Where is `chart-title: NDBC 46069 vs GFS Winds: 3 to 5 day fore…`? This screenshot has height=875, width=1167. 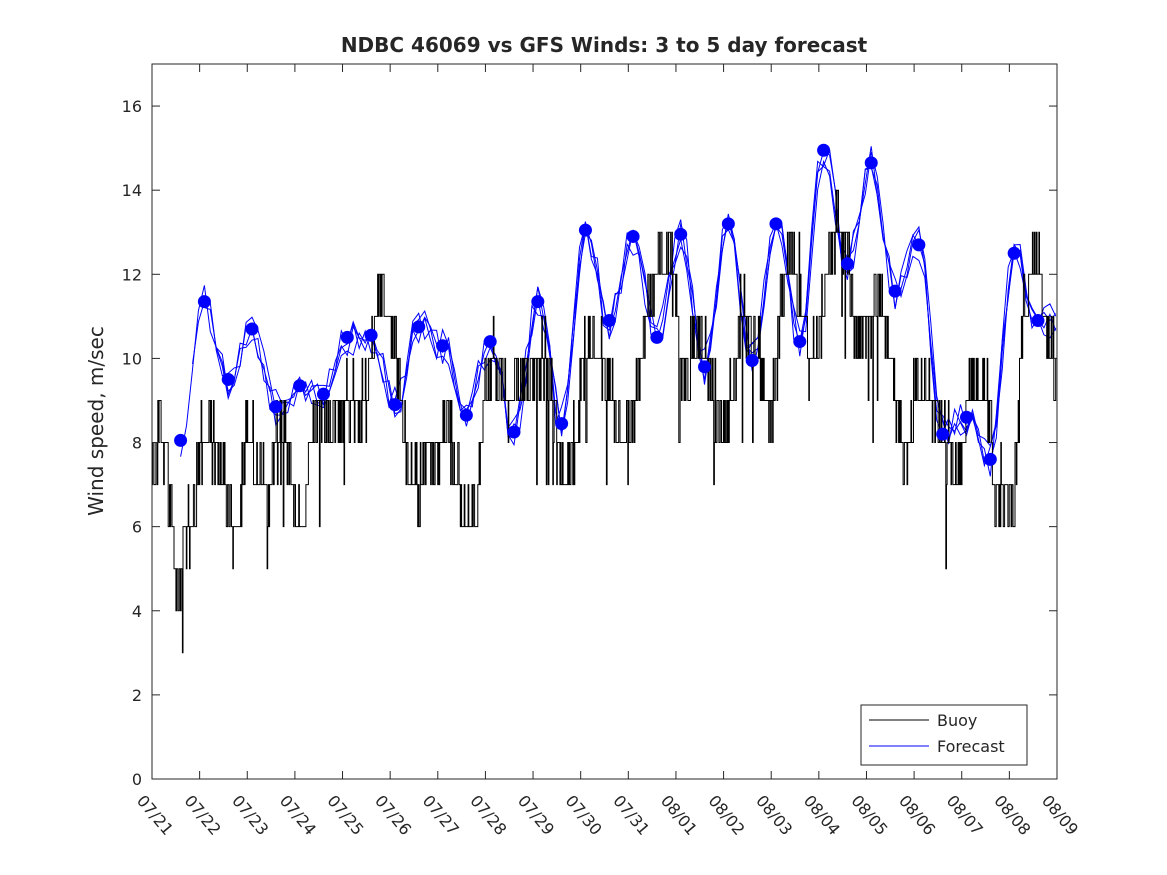 chart-title: NDBC 46069 vs GFS Winds: 3 to 5 day fore… is located at coordinates (604, 45).